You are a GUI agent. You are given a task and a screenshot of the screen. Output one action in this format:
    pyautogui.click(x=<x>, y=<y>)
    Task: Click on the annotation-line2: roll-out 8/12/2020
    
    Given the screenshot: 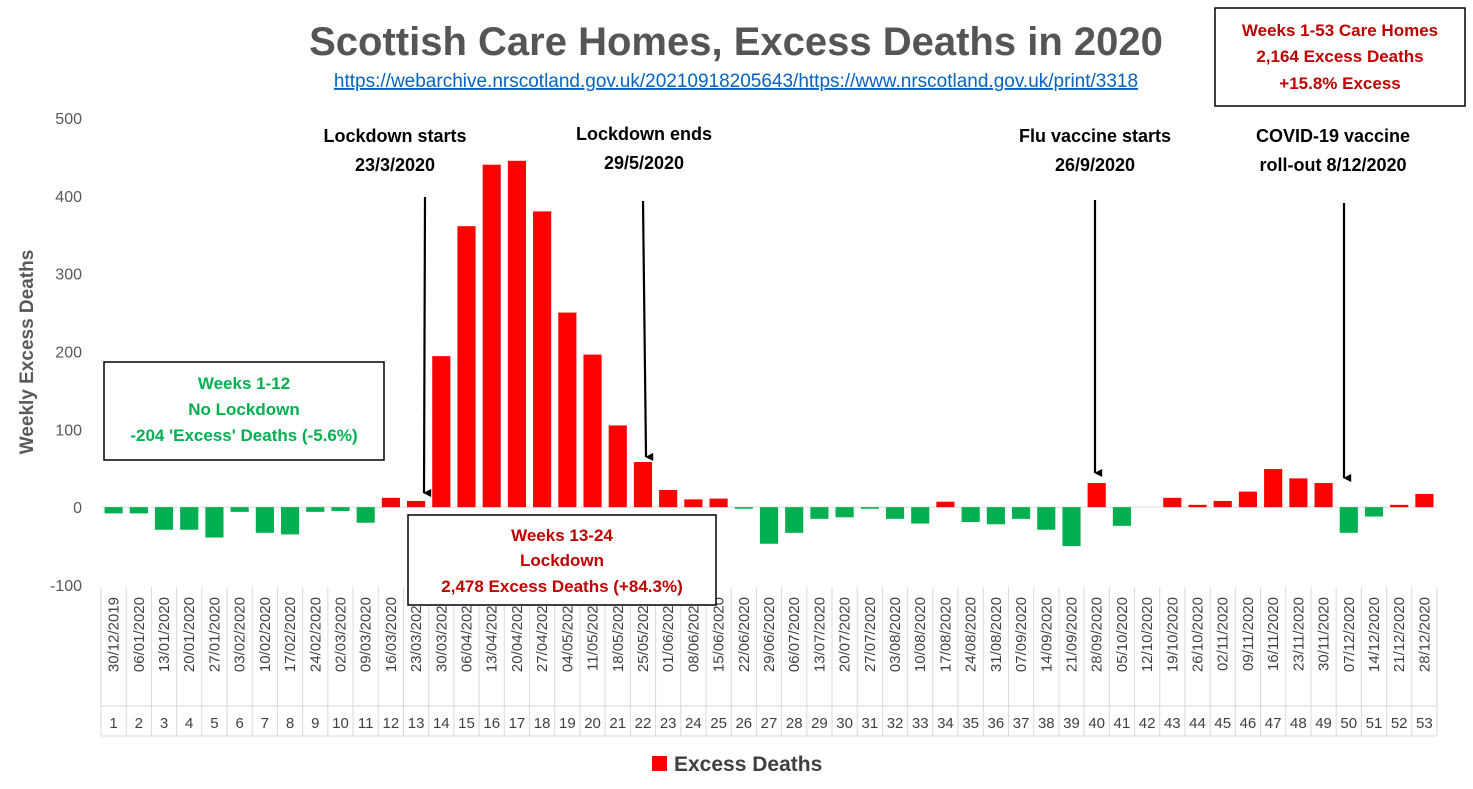 What is the action you would take?
    pyautogui.click(x=1332, y=165)
    